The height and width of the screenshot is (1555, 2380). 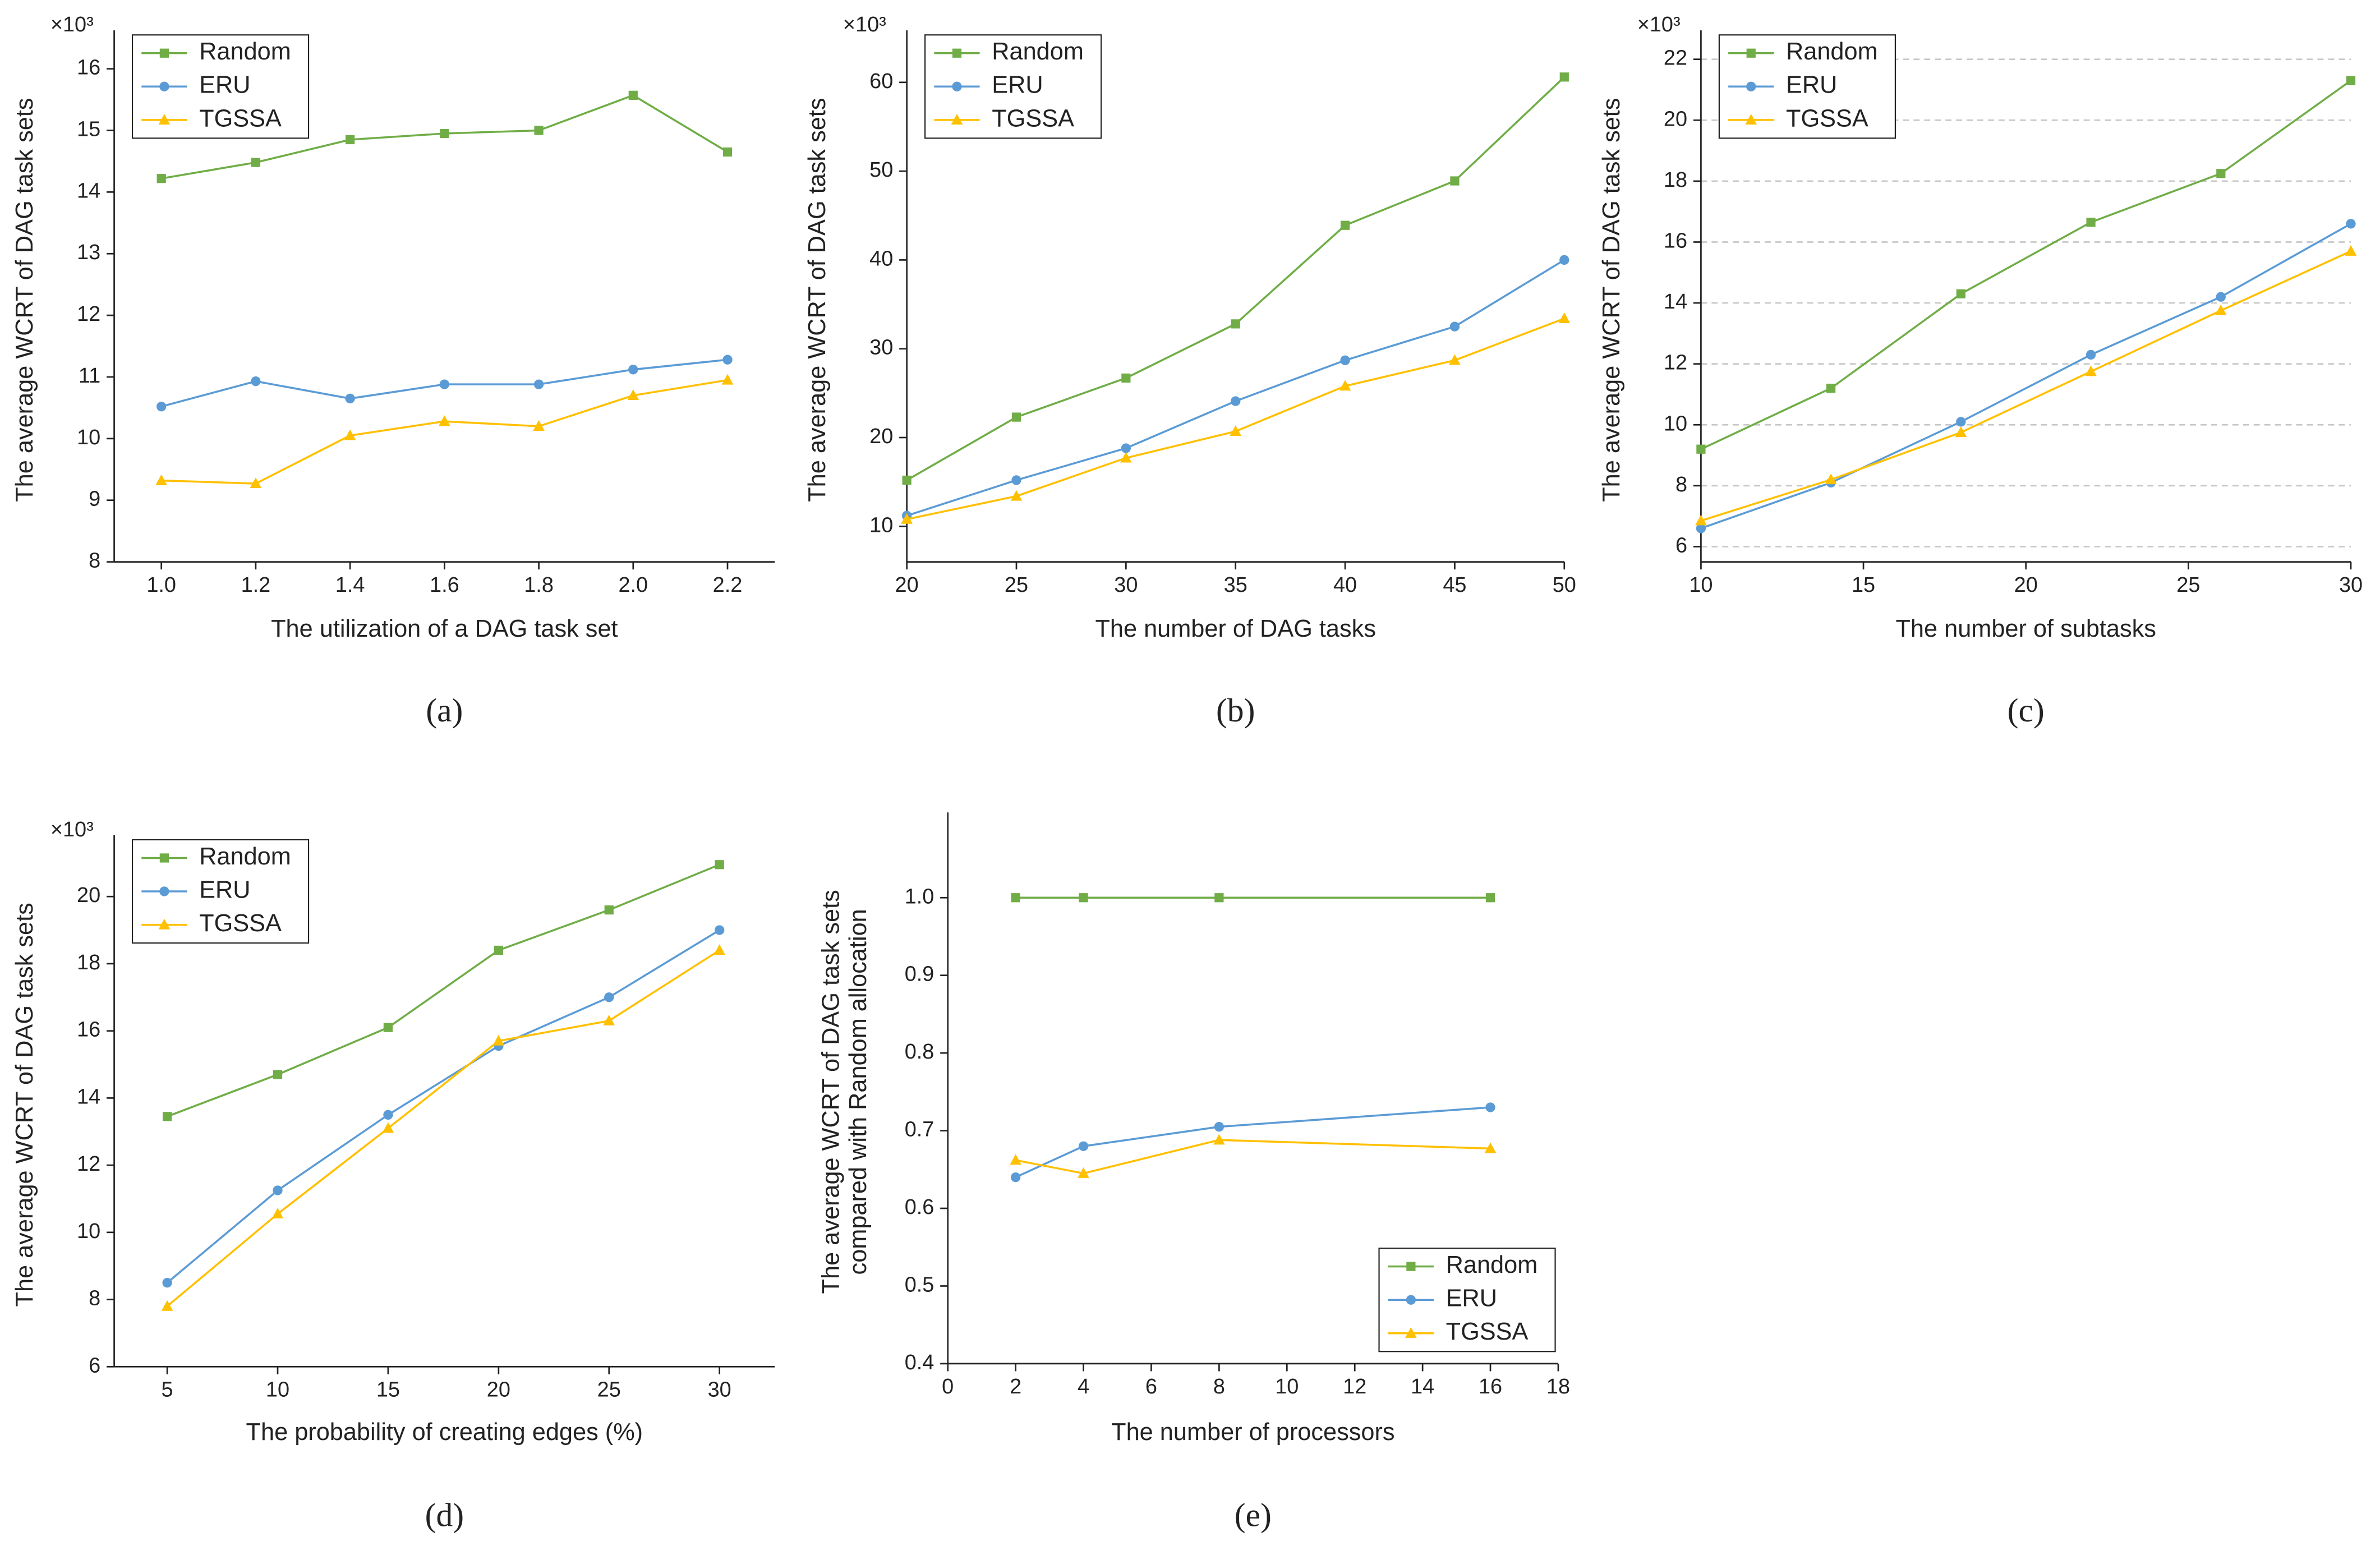 I want to click on y-tick-label: 9, so click(x=95, y=499).